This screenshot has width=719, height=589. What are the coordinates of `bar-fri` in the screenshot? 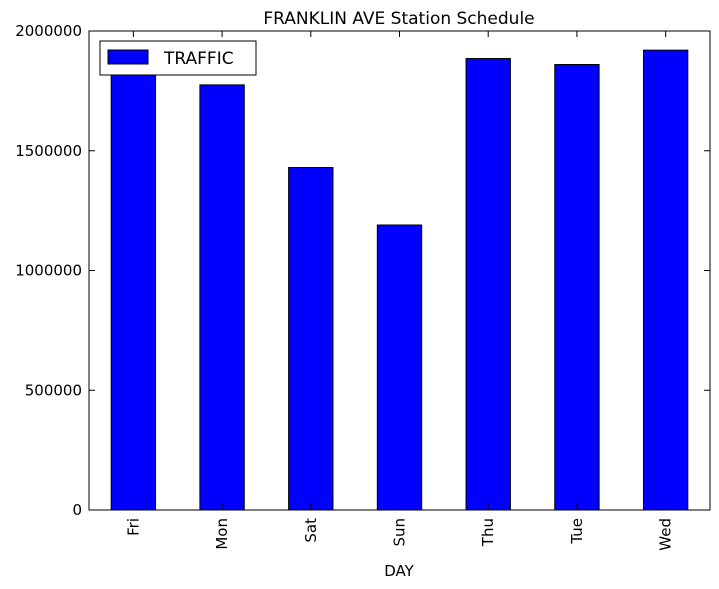 It's located at (133, 292).